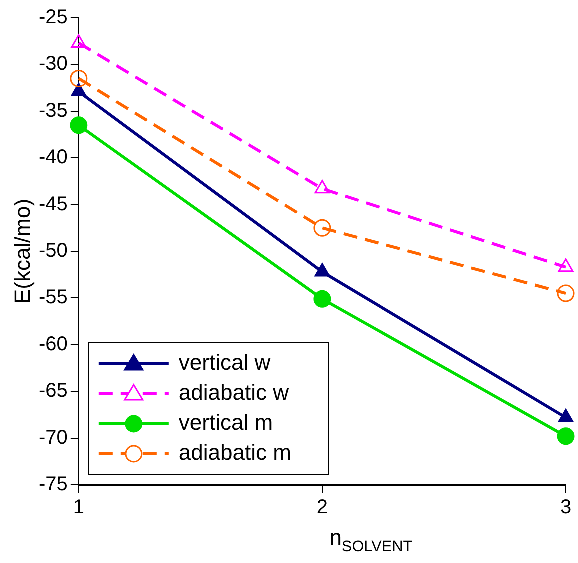  What do you see at coordinates (53, 111) in the screenshot?
I see `y-tick-label: -35` at bounding box center [53, 111].